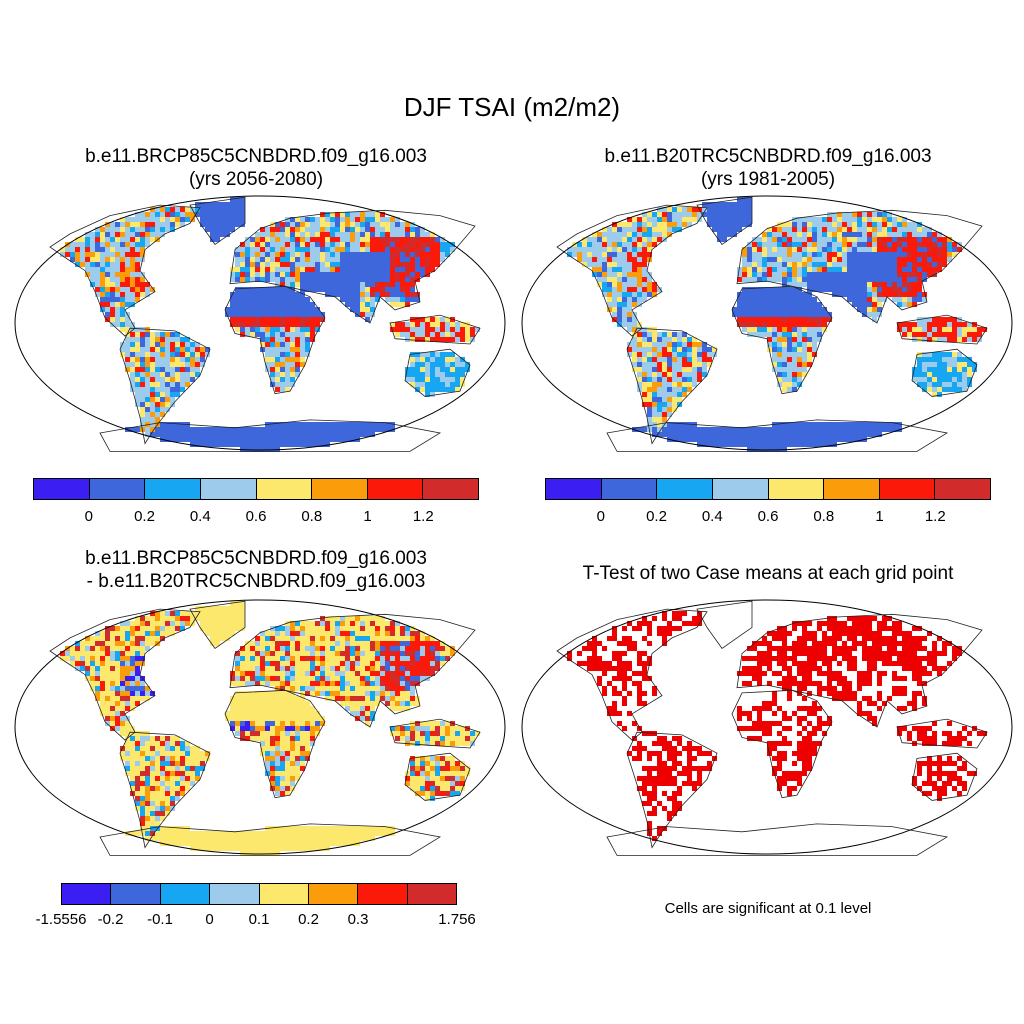 The width and height of the screenshot is (1024, 1024). Describe the element at coordinates (125, 270) in the screenshot. I see `coastline-namerica` at that location.